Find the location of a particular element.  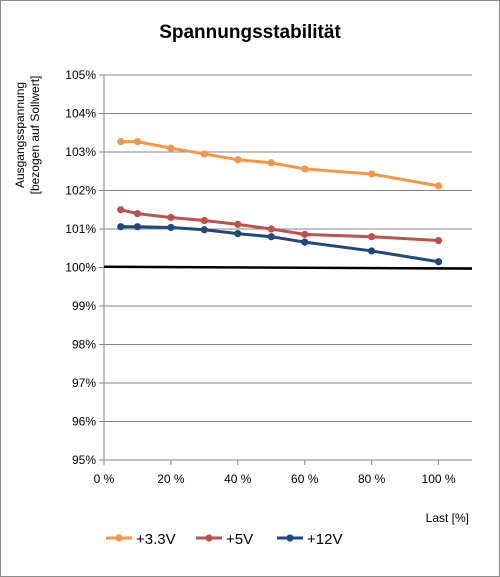

legend-item: +3.3V is located at coordinates (141, 539).